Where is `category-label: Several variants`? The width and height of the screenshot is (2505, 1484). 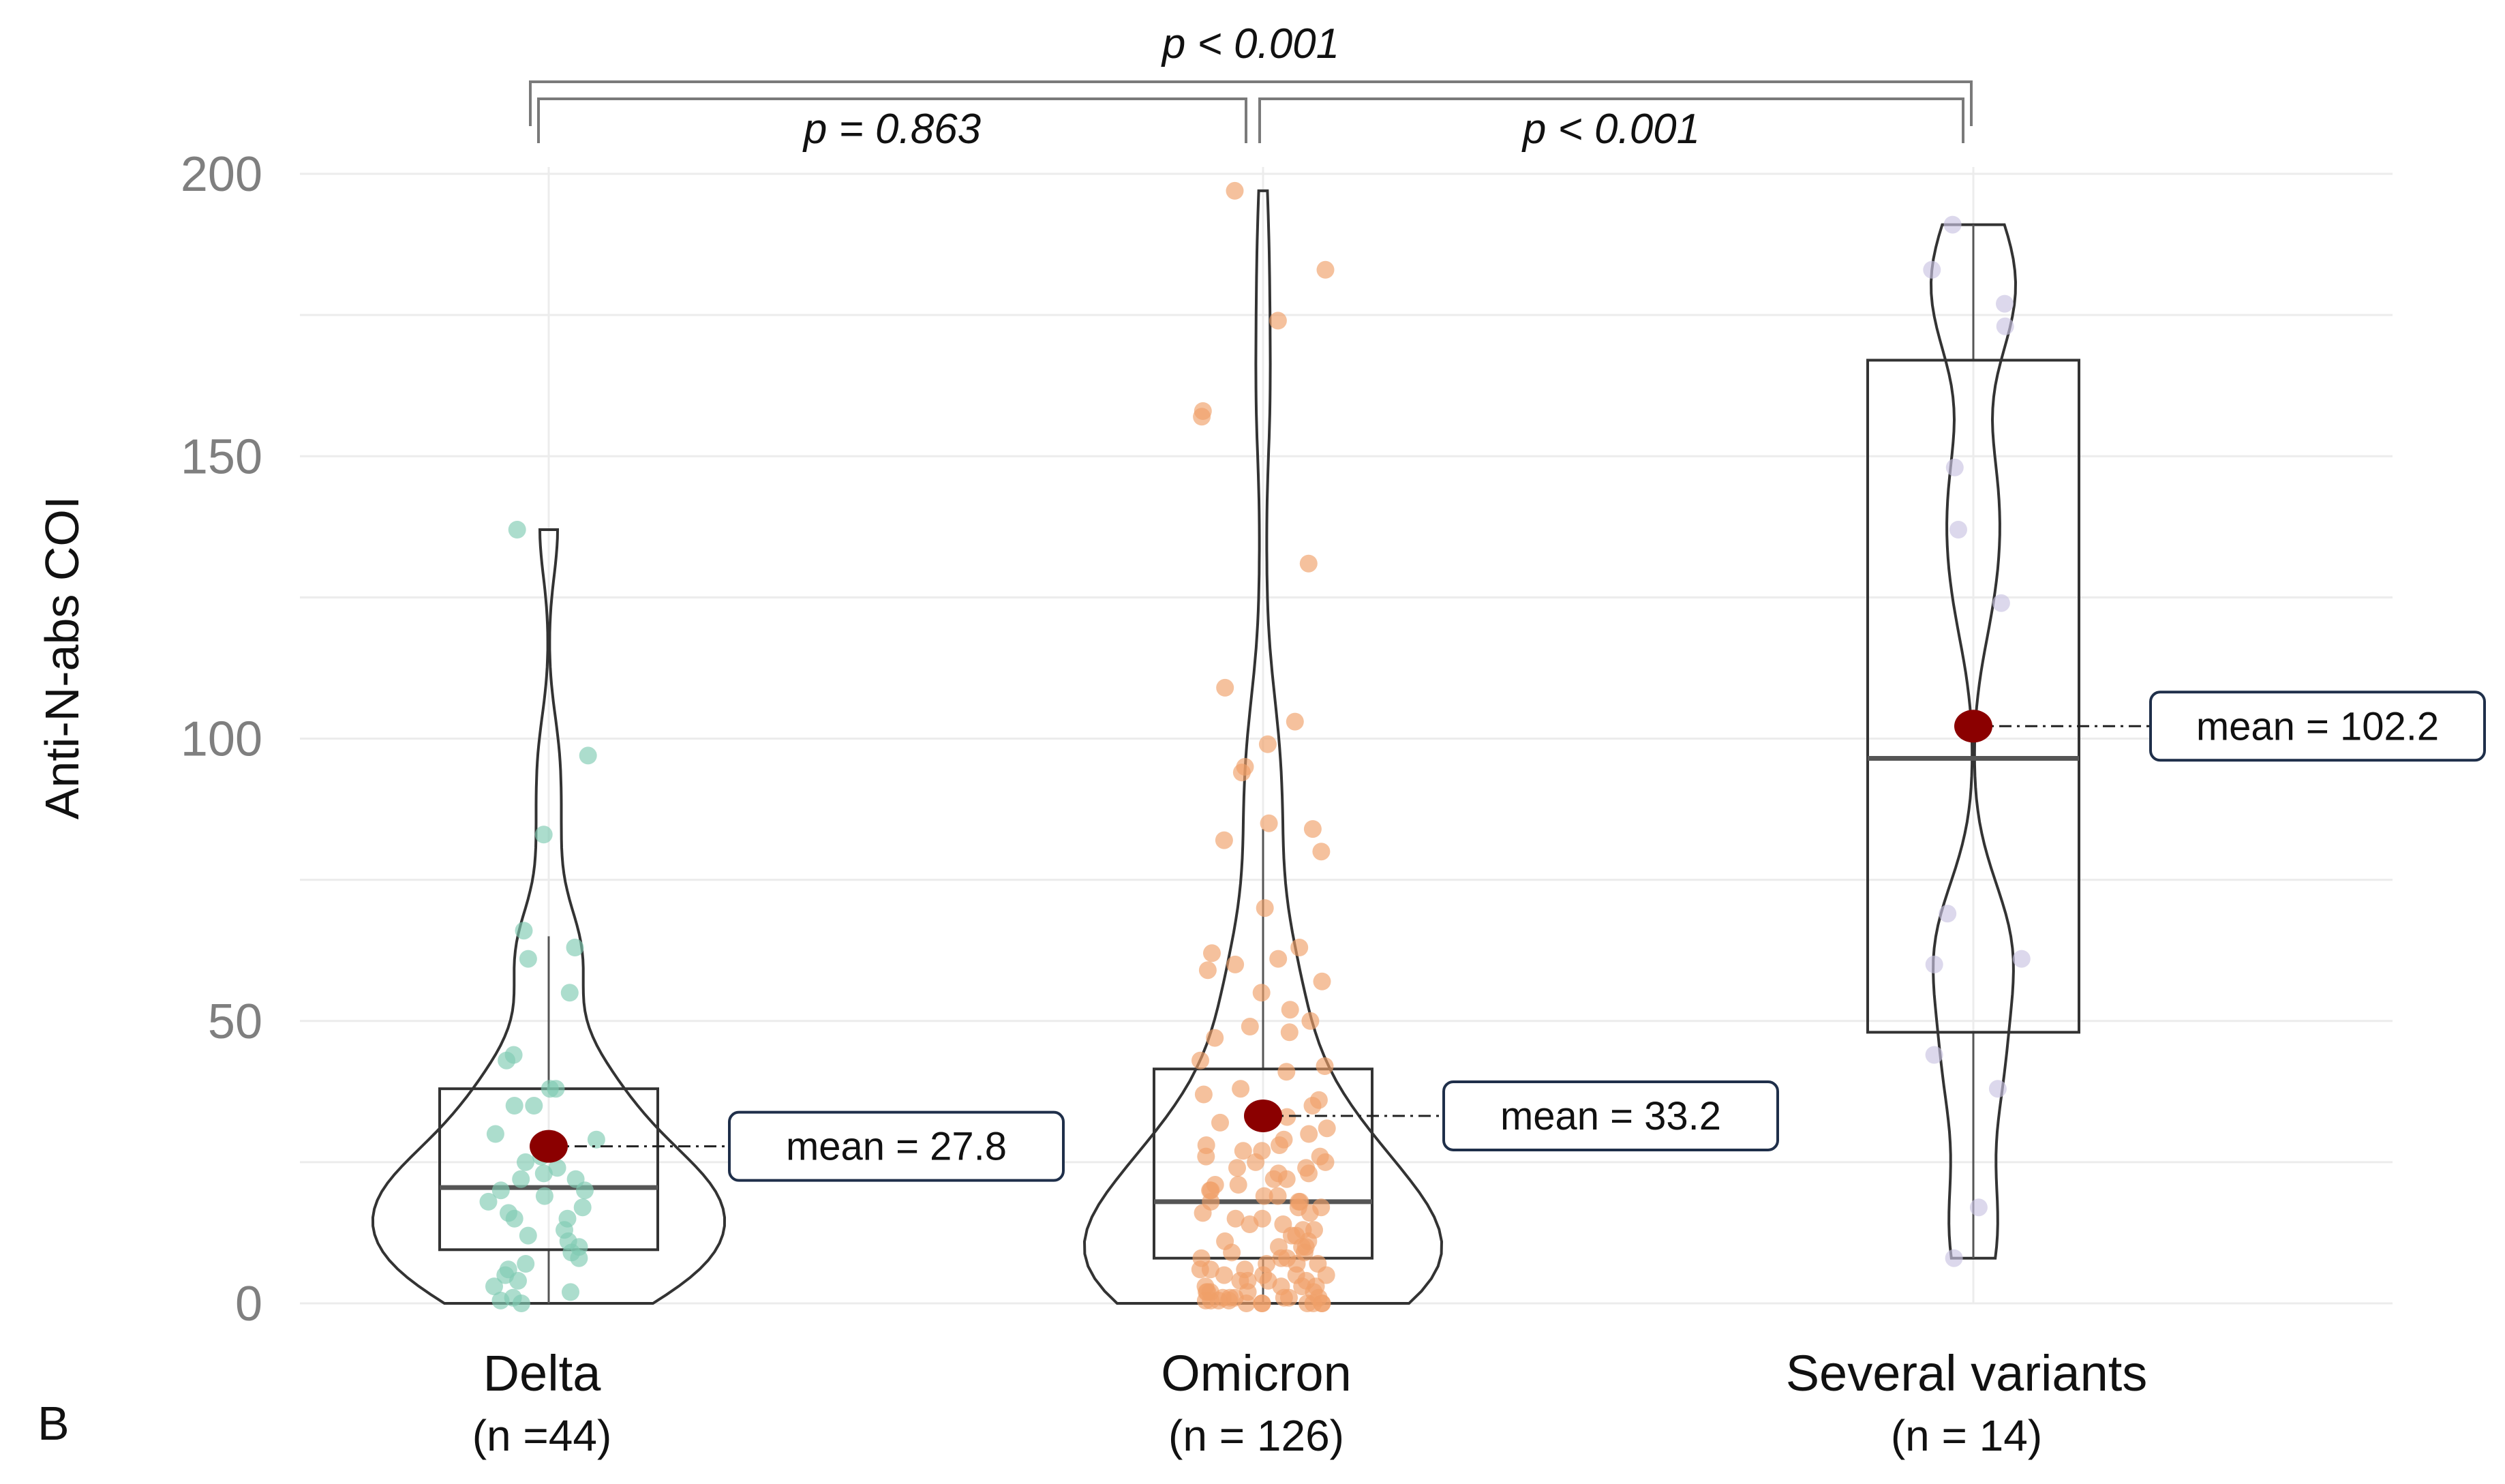
category-label: Several variants is located at coordinates (1967, 1373).